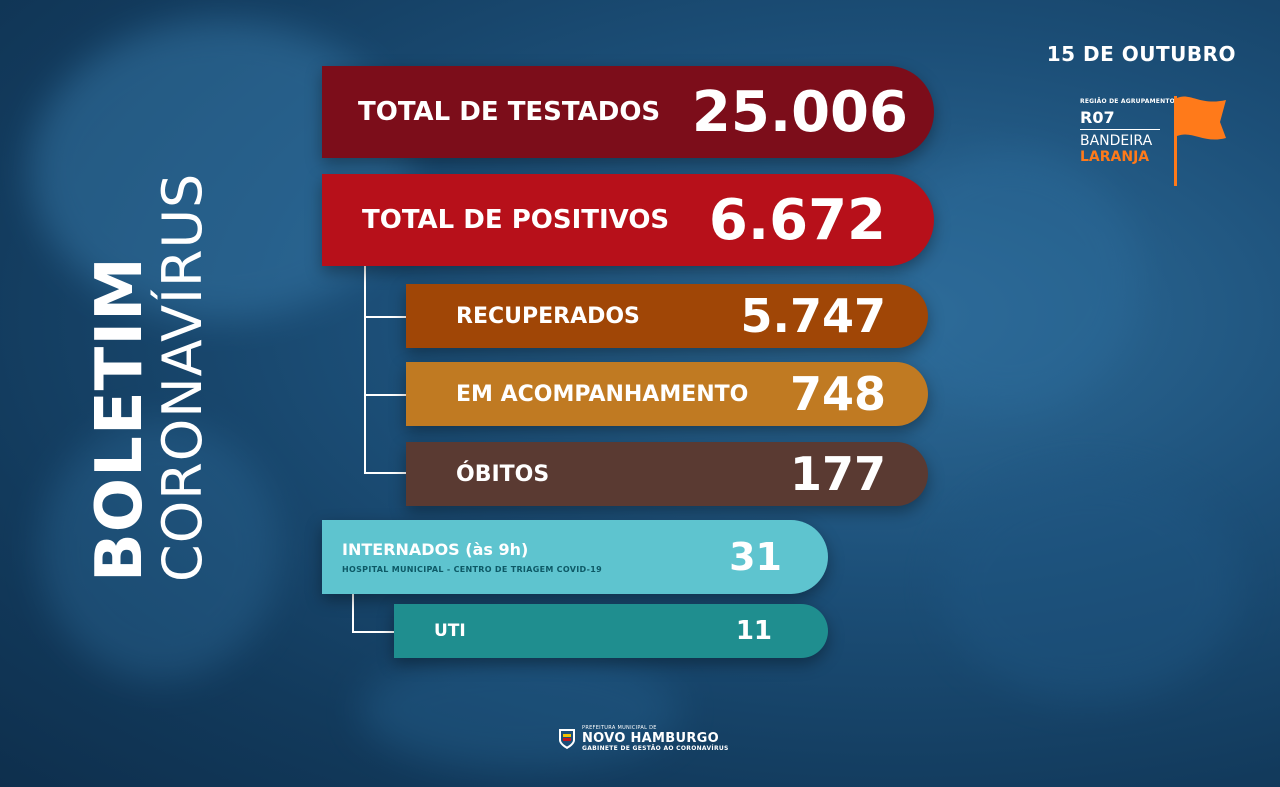 This screenshot has width=1280, height=787. I want to click on vertical-title: BOLETIM CORONAVÍRUS, so click(148, 377).